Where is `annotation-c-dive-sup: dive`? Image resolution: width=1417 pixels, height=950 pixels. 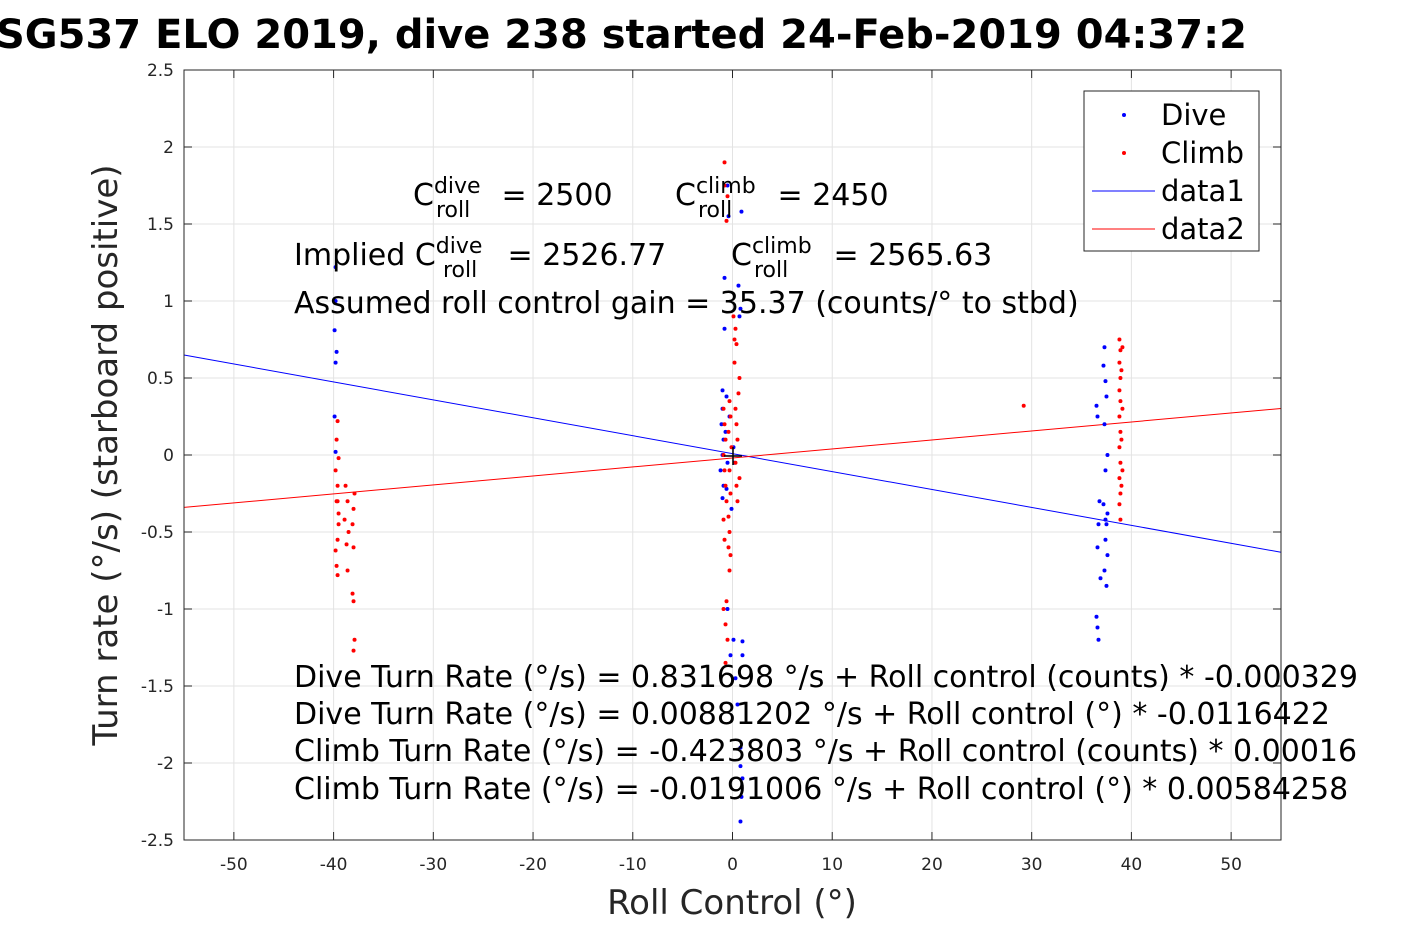 annotation-c-dive-sup: dive is located at coordinates (457, 186).